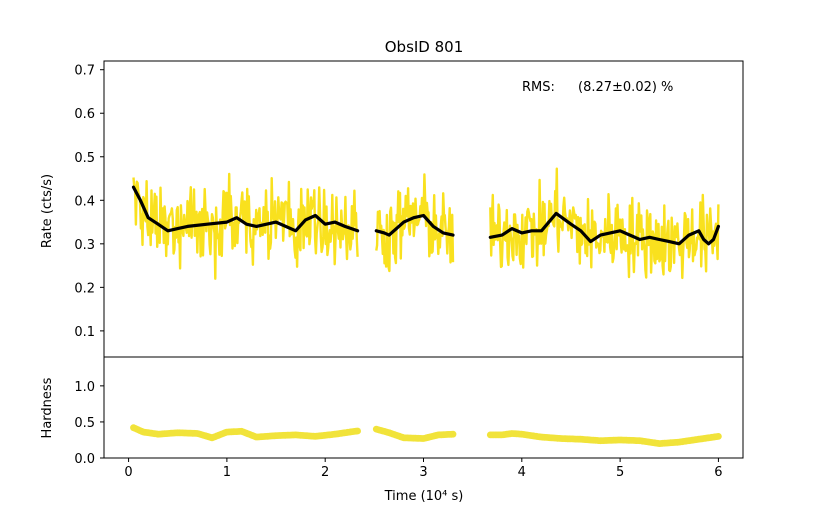  I want to click on time-x-tick-label: 5, so click(620, 472).